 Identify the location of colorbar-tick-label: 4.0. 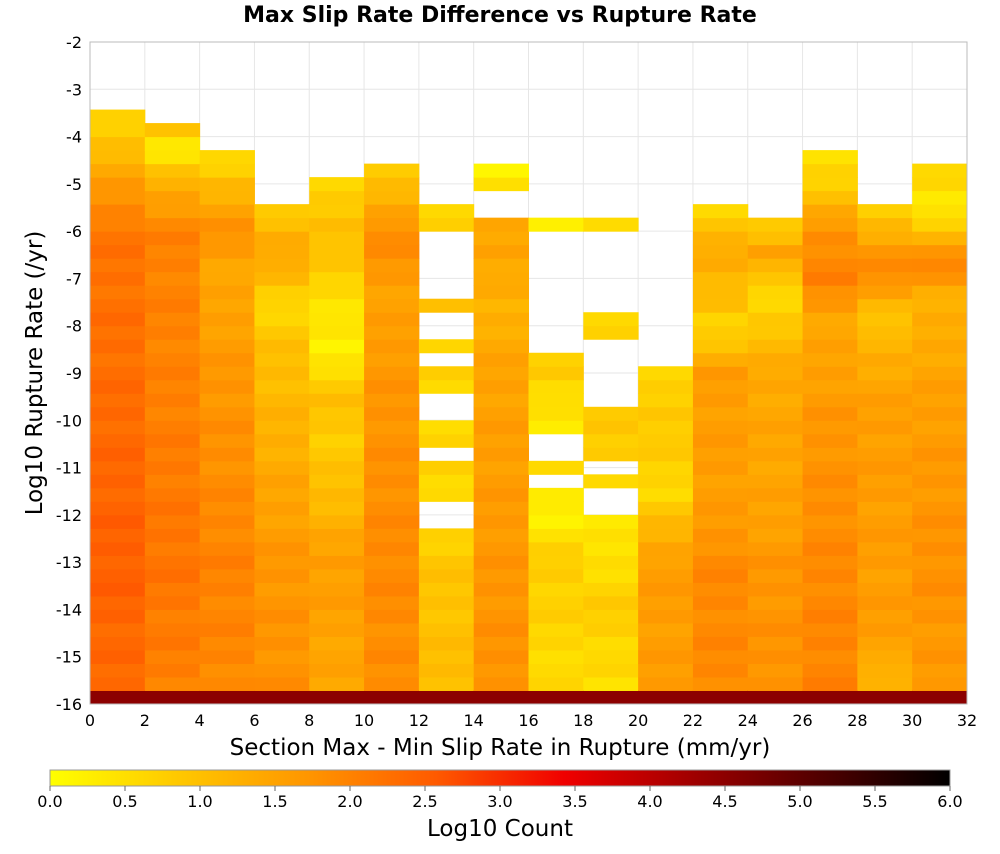
(649, 801).